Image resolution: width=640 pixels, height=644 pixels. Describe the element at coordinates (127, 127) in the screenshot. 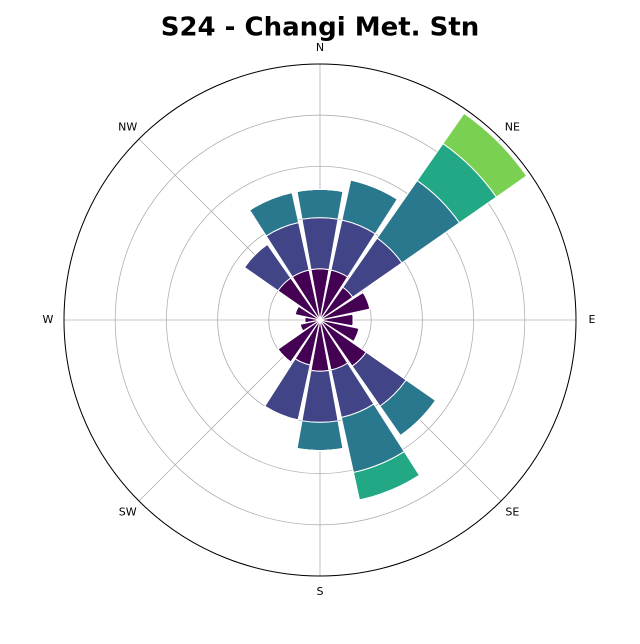

I see `direction-label: NW` at that location.